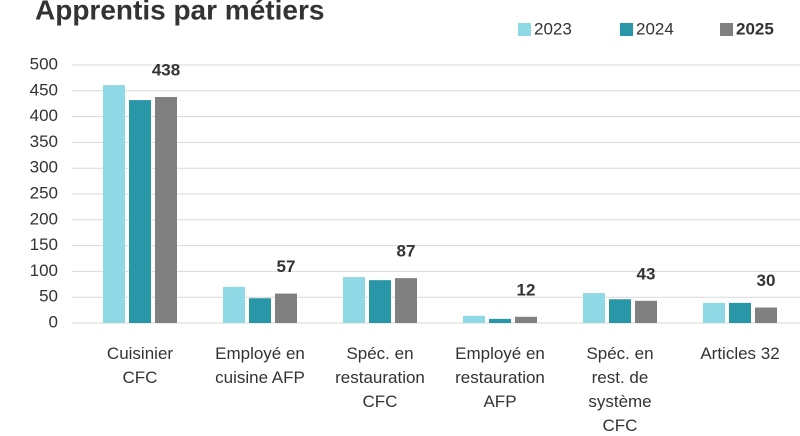 This screenshot has width=800, height=436. Describe the element at coordinates (499, 401) in the screenshot. I see `x-tick-label-line: AFP` at that location.